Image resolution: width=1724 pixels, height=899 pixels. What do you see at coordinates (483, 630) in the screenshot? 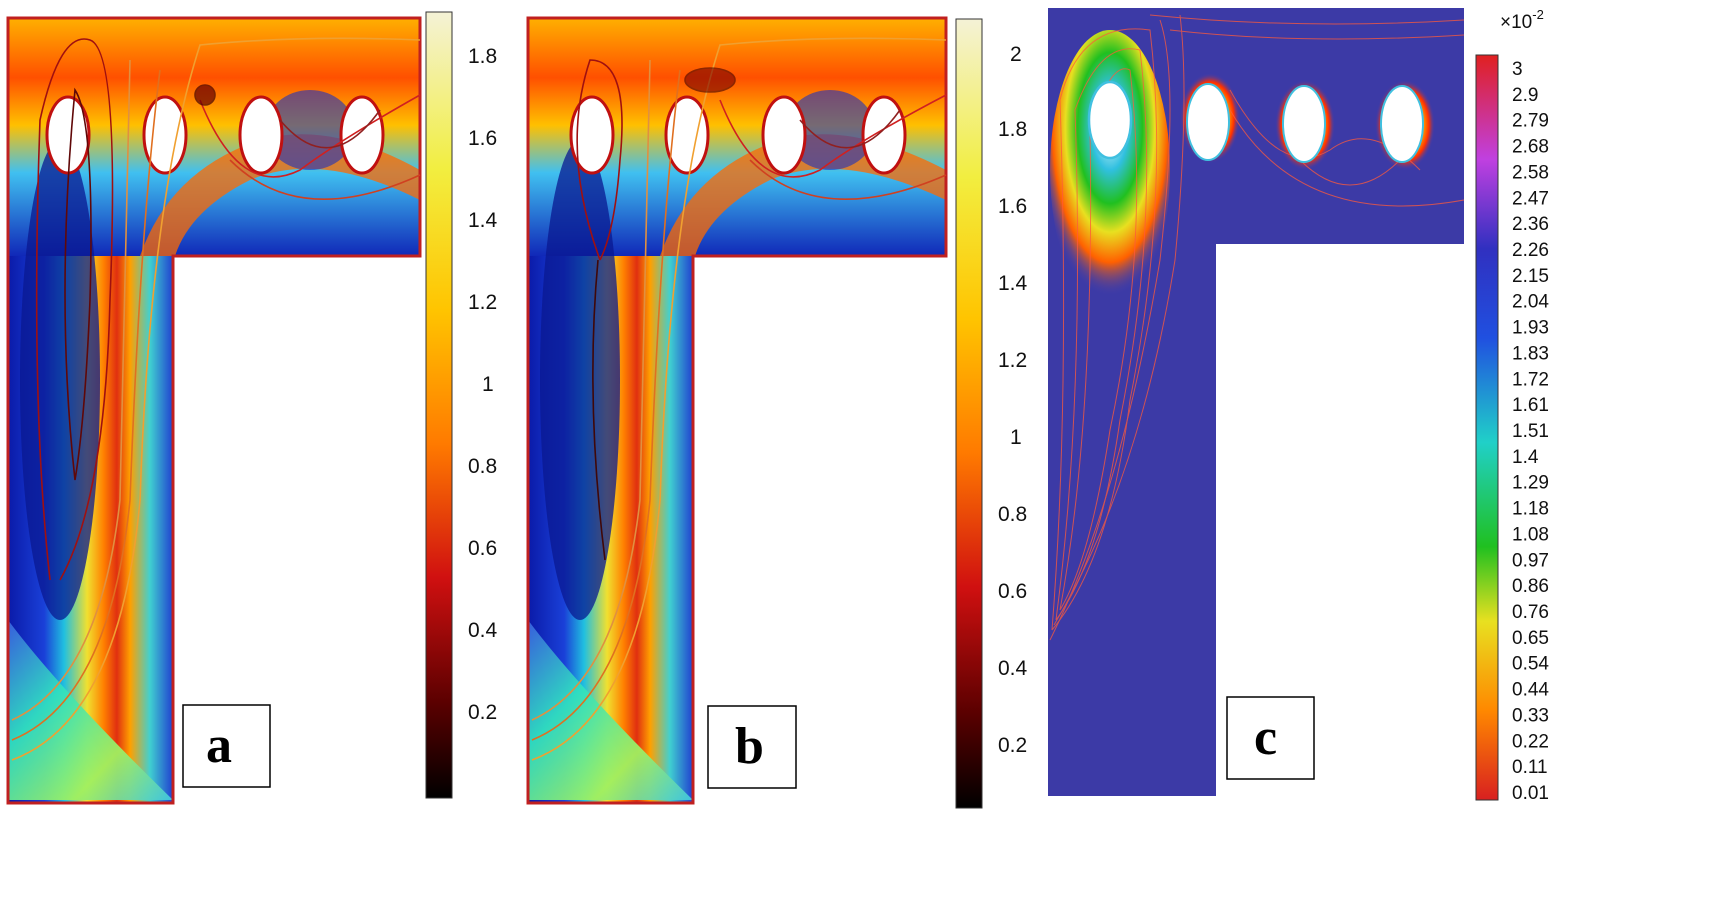
I see `colorbar-a-tick: 0.4` at bounding box center [483, 630].